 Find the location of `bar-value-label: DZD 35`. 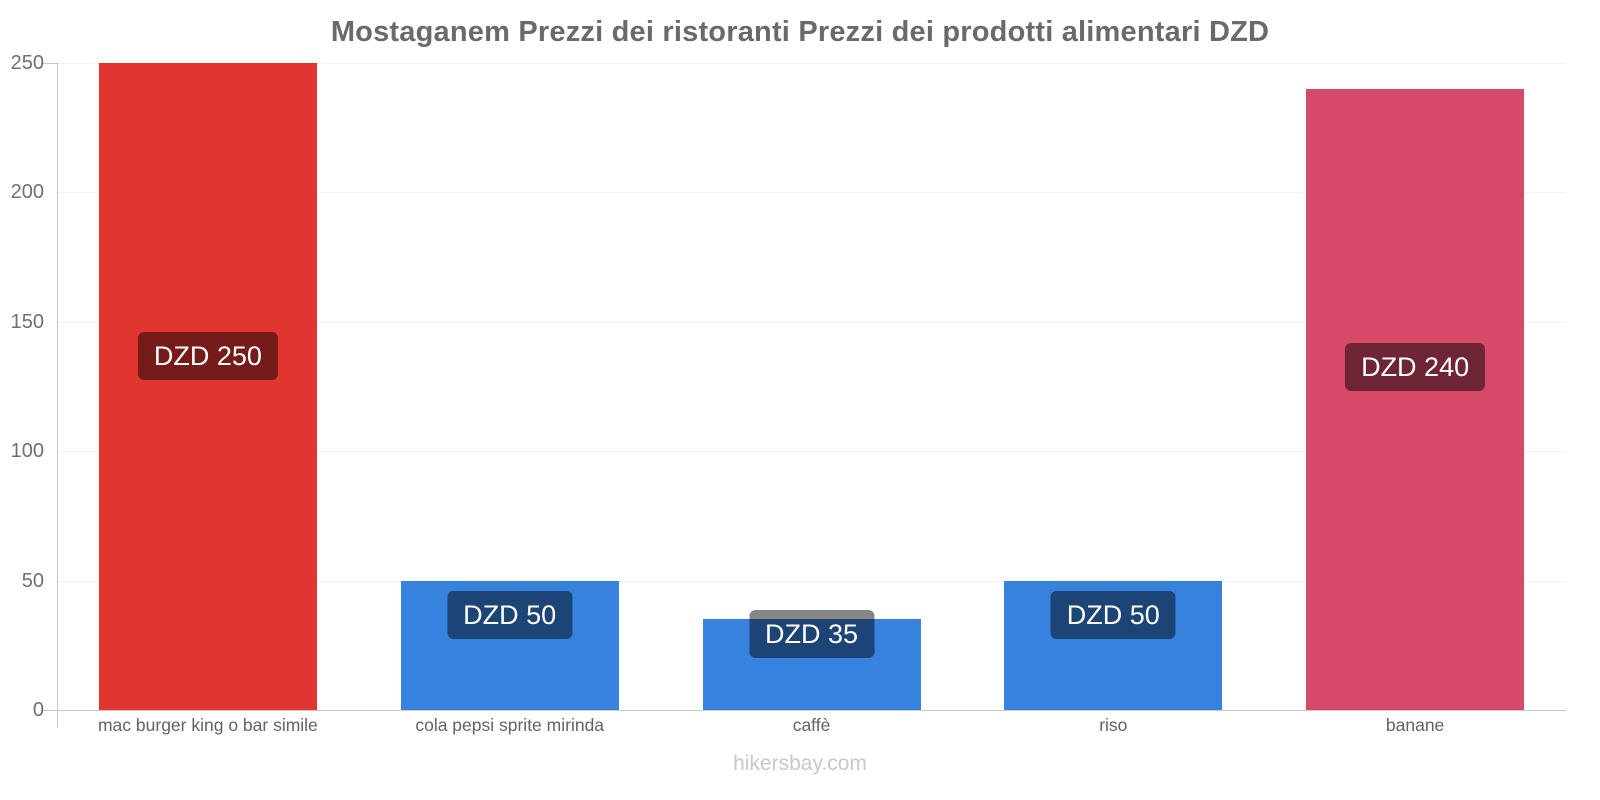

bar-value-label: DZD 35 is located at coordinates (811, 634).